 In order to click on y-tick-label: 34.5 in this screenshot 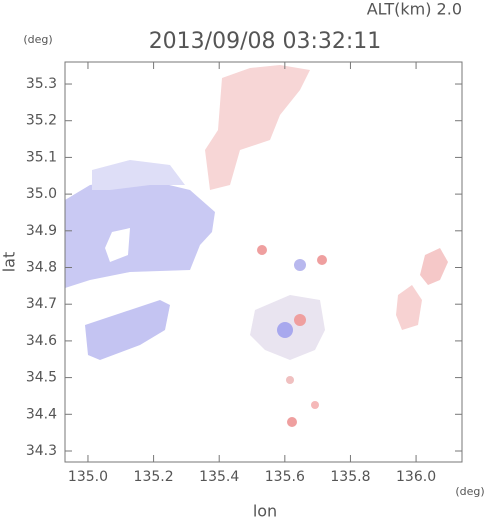, I will do `click(41, 378)`.